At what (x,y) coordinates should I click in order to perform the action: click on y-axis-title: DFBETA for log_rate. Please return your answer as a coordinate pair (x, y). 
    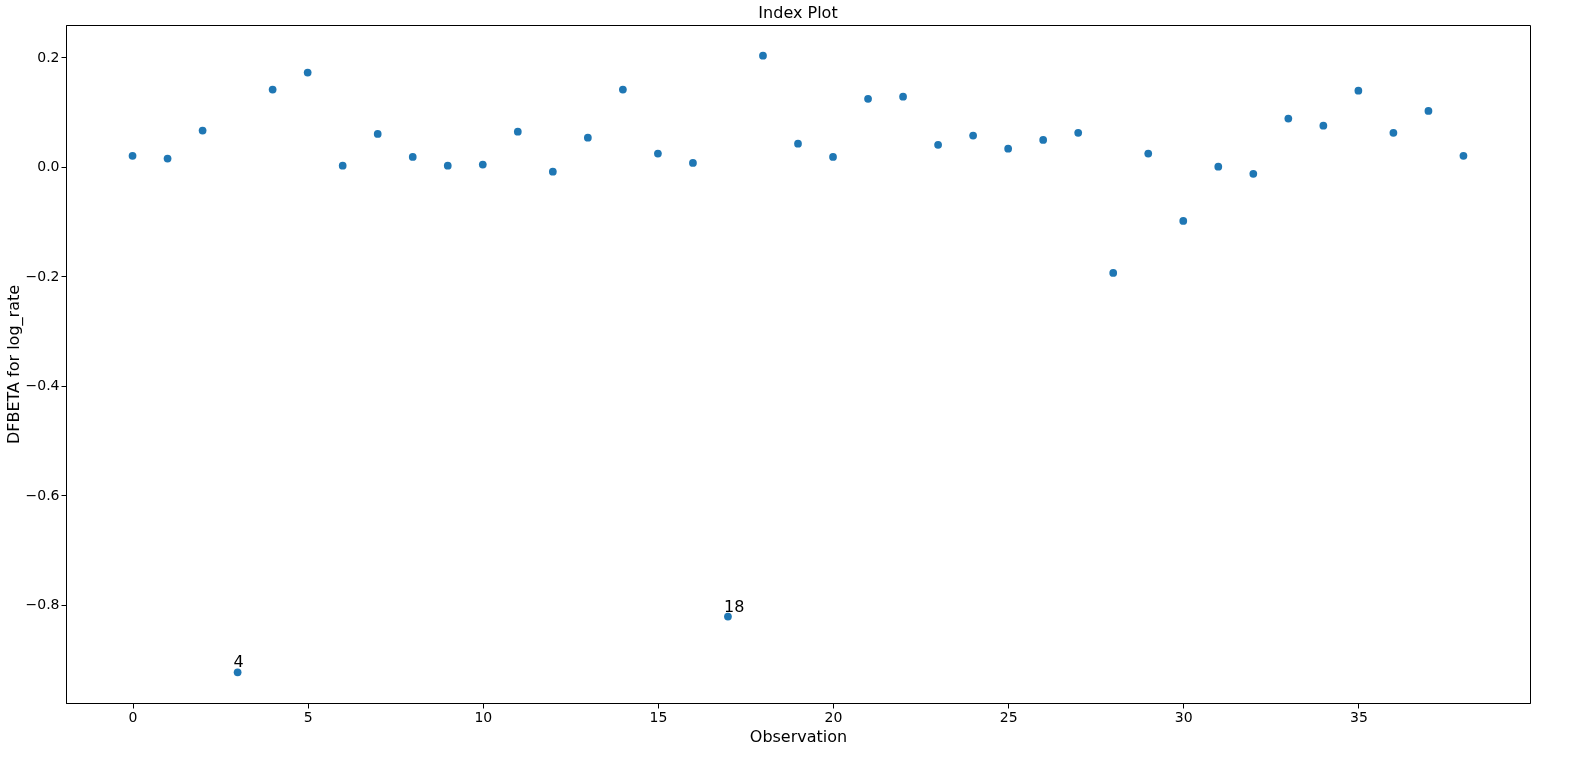
    Looking at the image, I should click on (13, 364).